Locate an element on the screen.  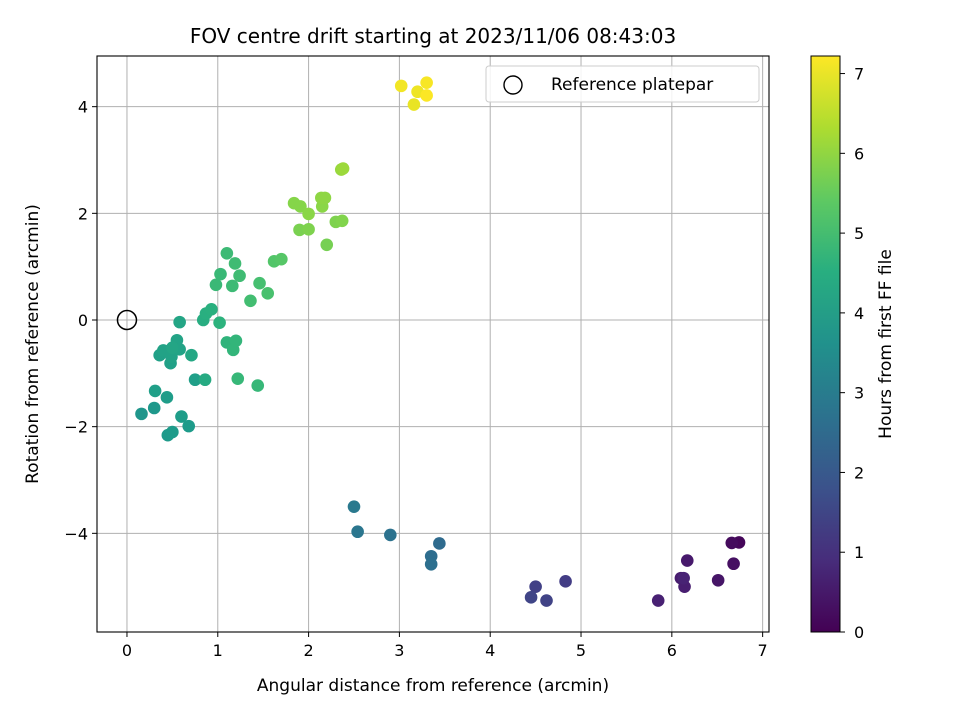
x-tick-label: 3 is located at coordinates (399, 650).